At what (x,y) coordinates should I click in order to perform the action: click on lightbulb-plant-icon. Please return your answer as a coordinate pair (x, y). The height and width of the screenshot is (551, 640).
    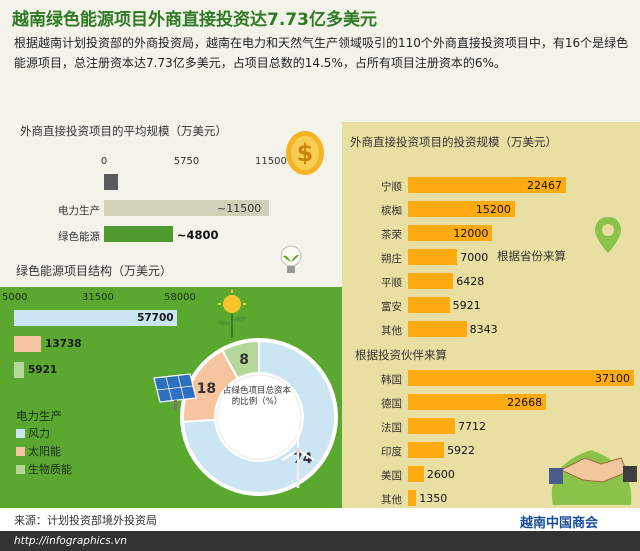
    Looking at the image, I should click on (291, 259).